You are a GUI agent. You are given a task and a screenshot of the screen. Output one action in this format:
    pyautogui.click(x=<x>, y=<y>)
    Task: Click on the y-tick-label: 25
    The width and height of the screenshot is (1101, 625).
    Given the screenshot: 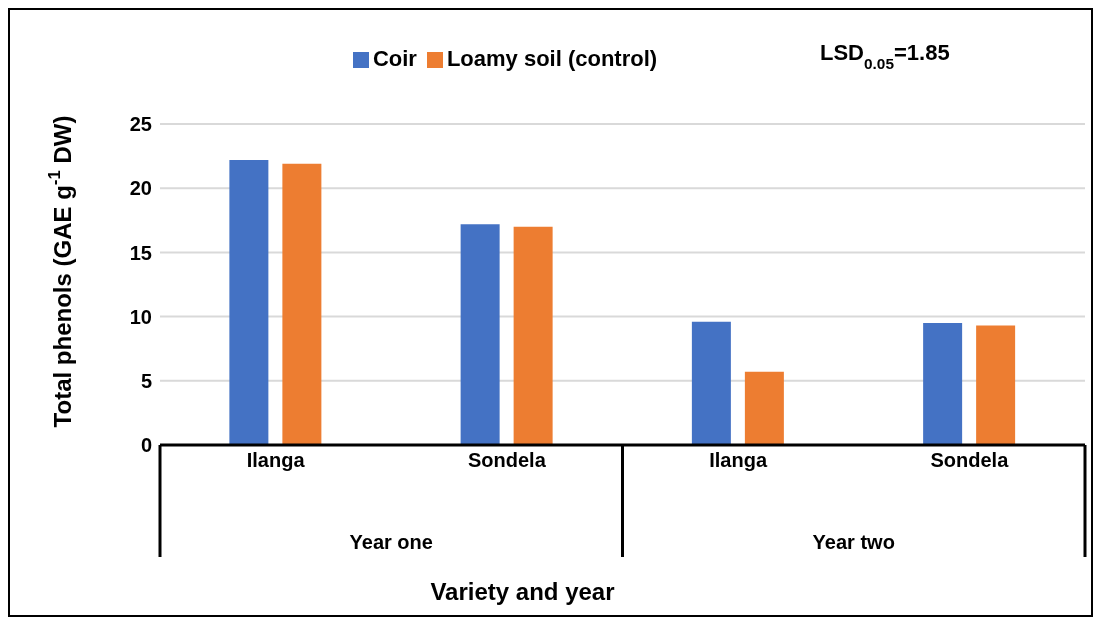 What is the action you would take?
    pyautogui.click(x=140, y=124)
    